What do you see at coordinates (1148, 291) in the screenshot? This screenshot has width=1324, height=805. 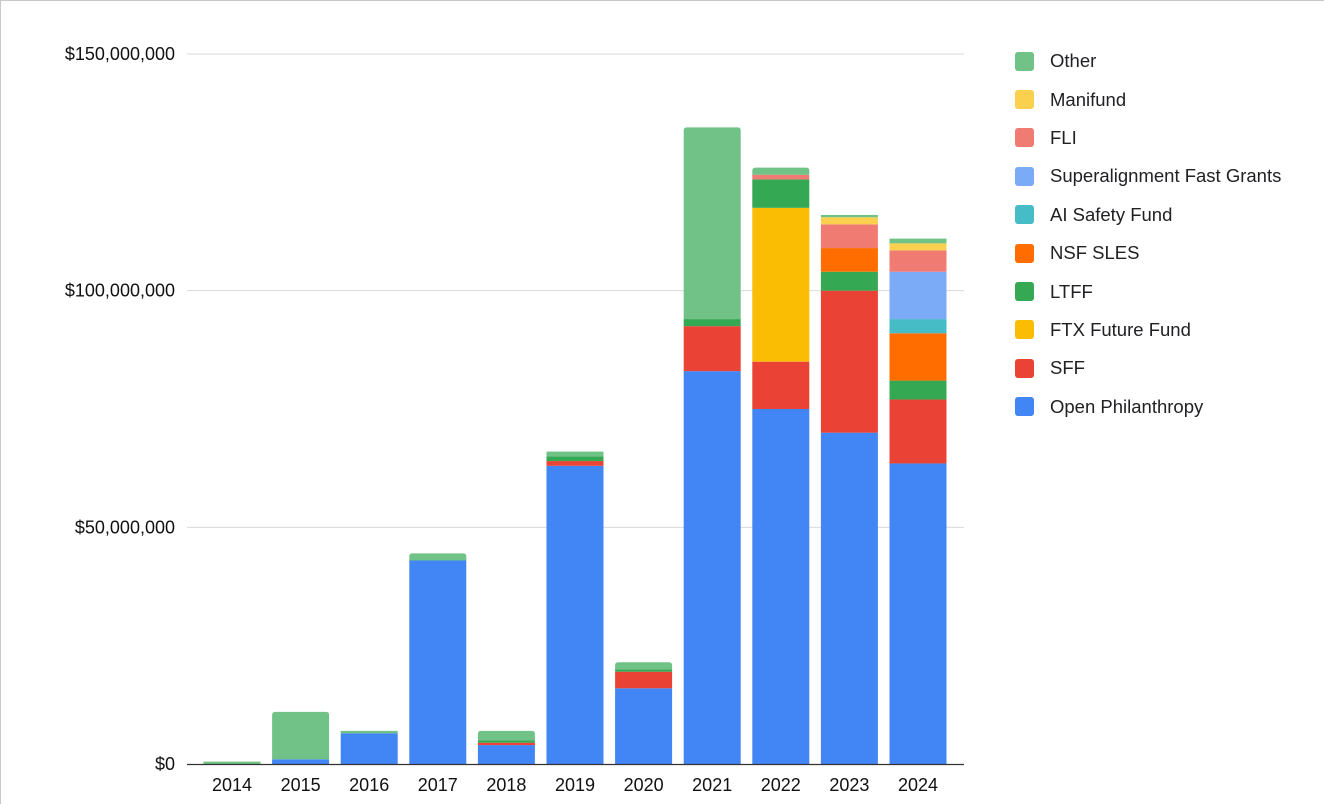 I see `legend-item: LTFF` at bounding box center [1148, 291].